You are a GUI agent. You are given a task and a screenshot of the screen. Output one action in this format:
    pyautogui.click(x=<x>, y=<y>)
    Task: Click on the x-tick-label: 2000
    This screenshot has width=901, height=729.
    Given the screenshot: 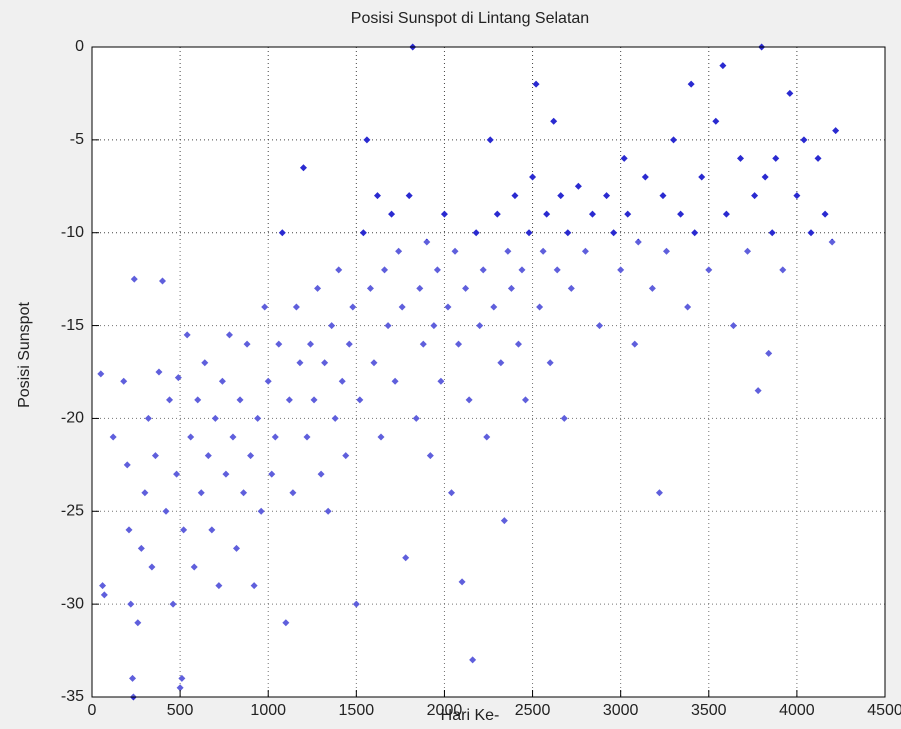 What is the action you would take?
    pyautogui.click(x=445, y=710)
    